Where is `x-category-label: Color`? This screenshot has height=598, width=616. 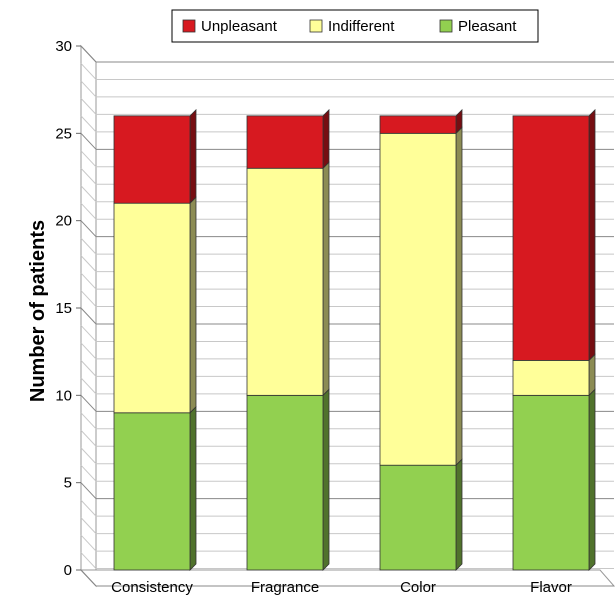
x-category-label: Color is located at coordinates (418, 587).